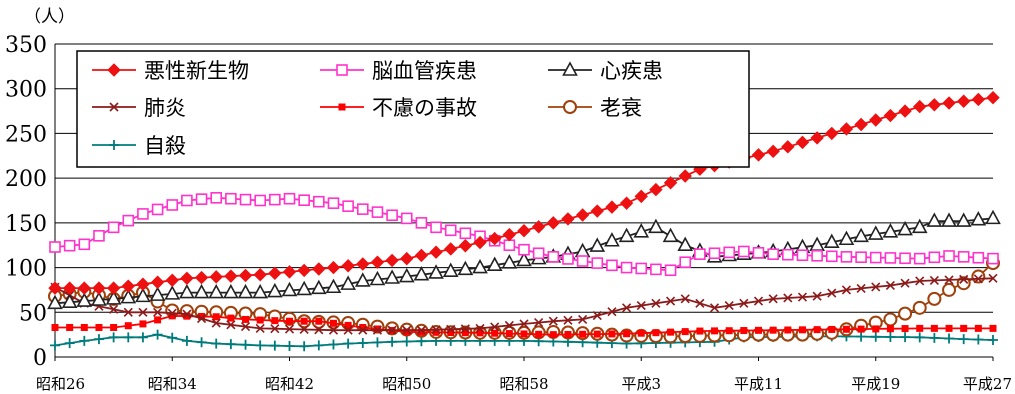 The height and width of the screenshot is (394, 1015). Describe the element at coordinates (60, 384) in the screenshot. I see `x-tick-label: 昭和26` at that location.